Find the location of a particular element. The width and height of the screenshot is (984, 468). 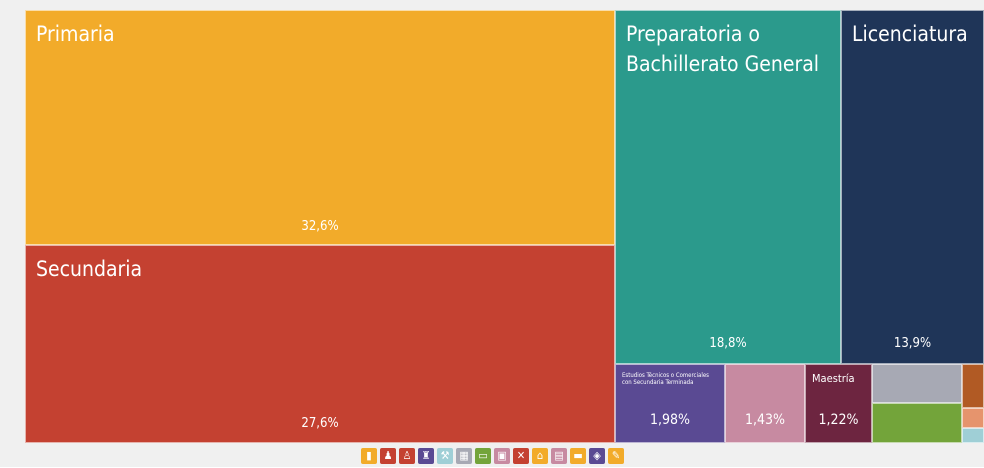

certificate-icon: ▣ is located at coordinates (502, 456).